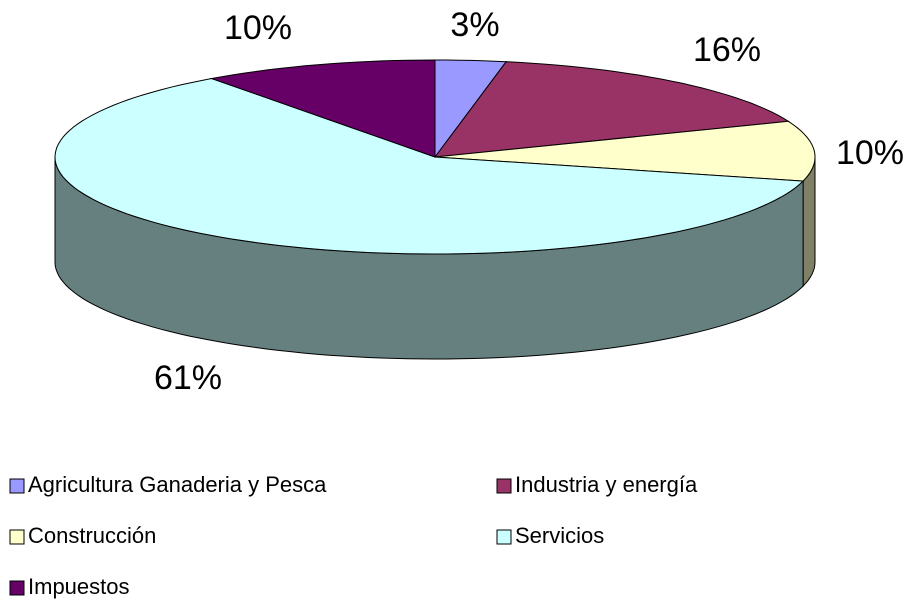 The height and width of the screenshot is (606, 912). What do you see at coordinates (177, 484) in the screenshot?
I see `legend-label: Agricultura Ganaderia y Pesca` at bounding box center [177, 484].